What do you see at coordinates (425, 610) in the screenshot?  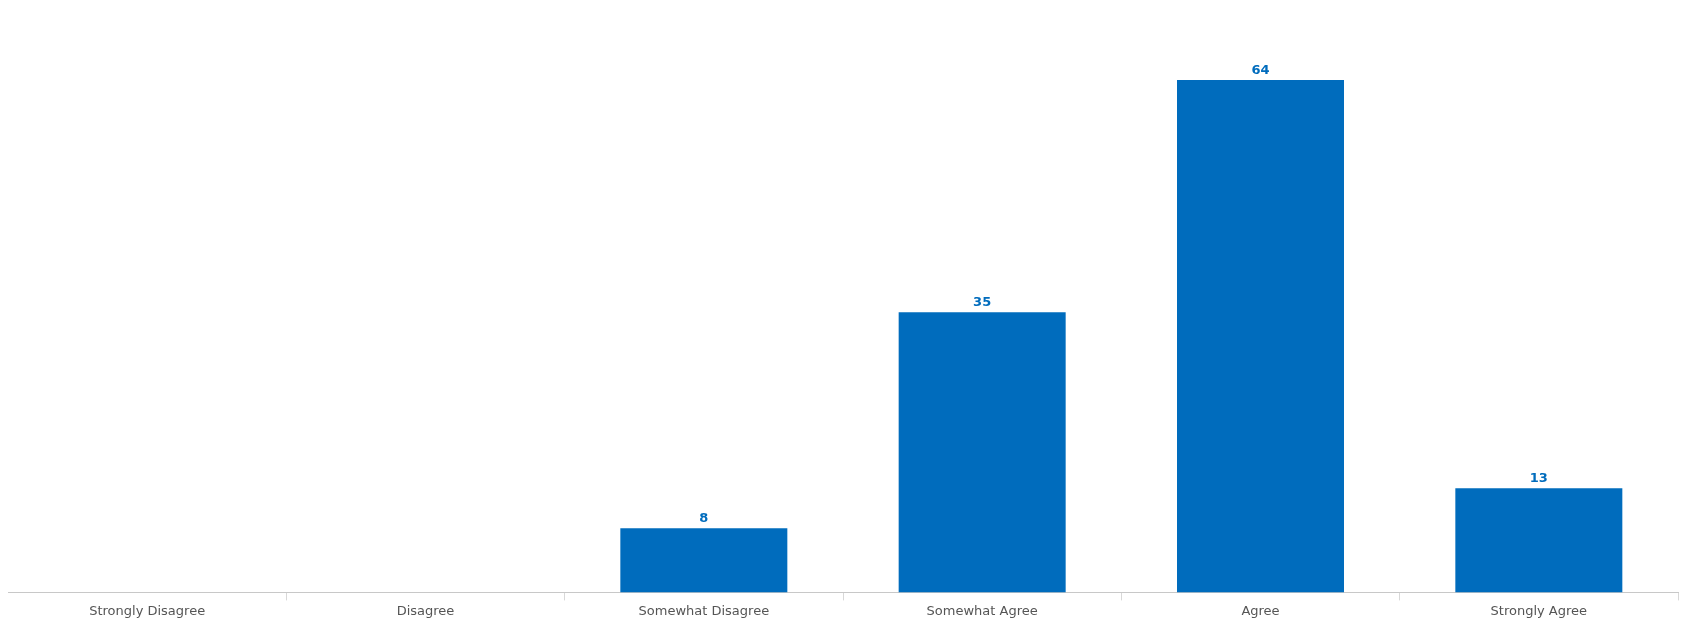 I see `x-tick-label: Disagree` at bounding box center [425, 610].